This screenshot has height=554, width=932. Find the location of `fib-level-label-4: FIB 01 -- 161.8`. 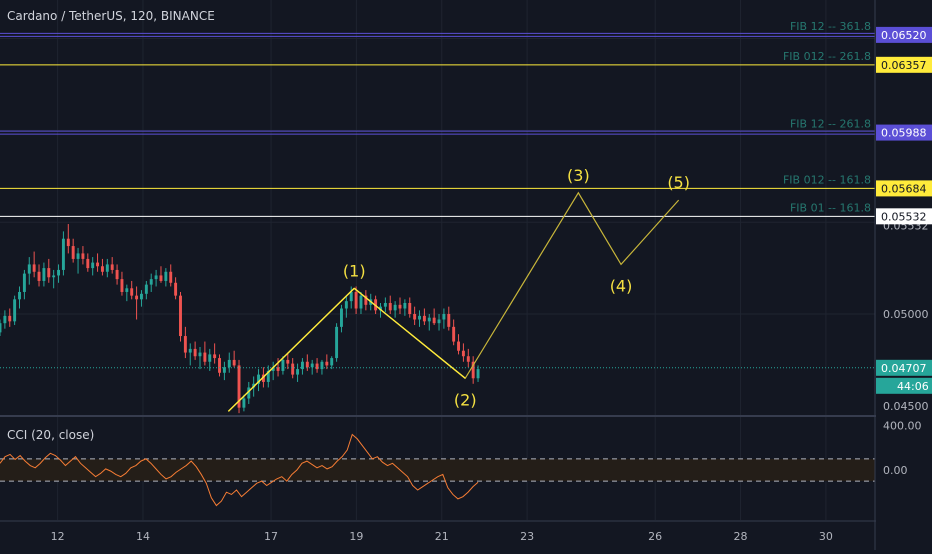

fib-level-label-4: FIB 01 -- 161.8 is located at coordinates (830, 207).